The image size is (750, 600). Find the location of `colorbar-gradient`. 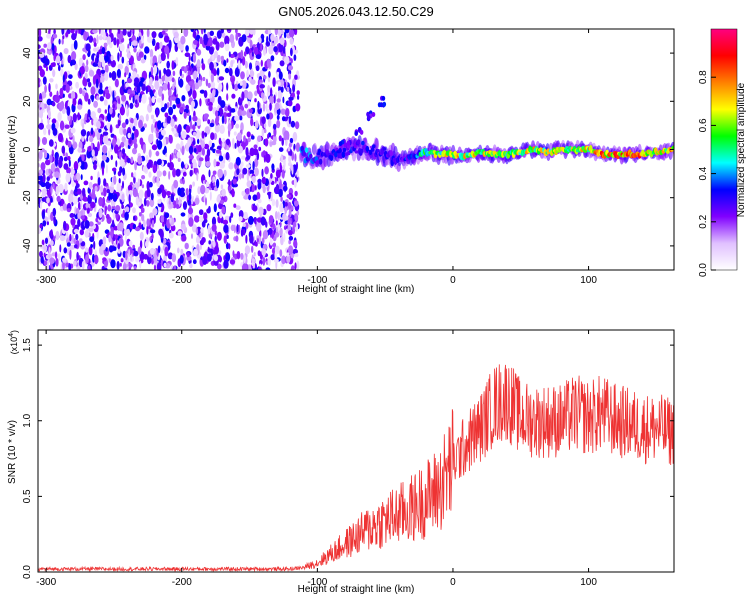

colorbar-gradient is located at coordinates (724, 149).